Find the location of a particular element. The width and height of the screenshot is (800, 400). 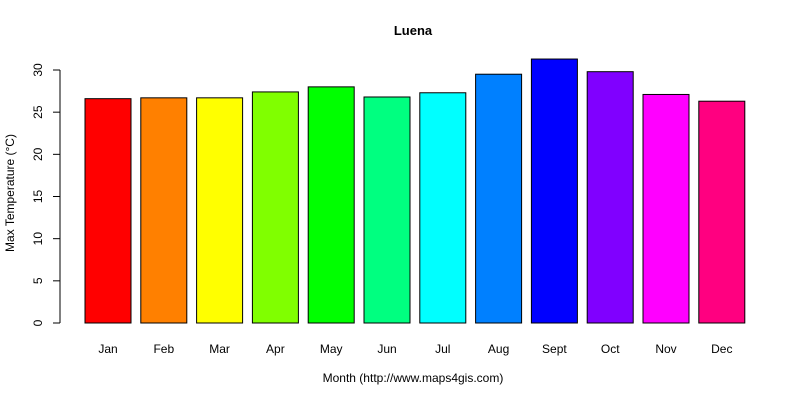

y-axis: 0 5 10 15 20 25 30 is located at coordinates (46, 194).